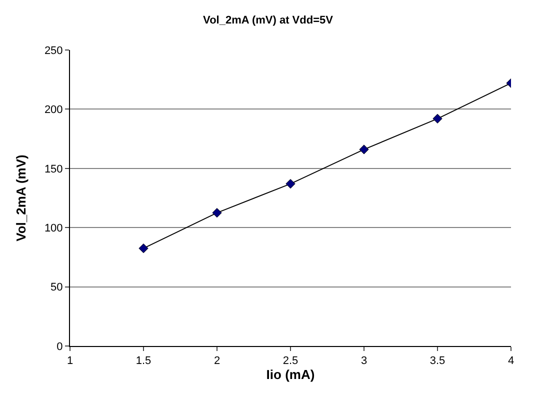  I want to click on x-axis-title: Iio (mA), so click(290, 374).